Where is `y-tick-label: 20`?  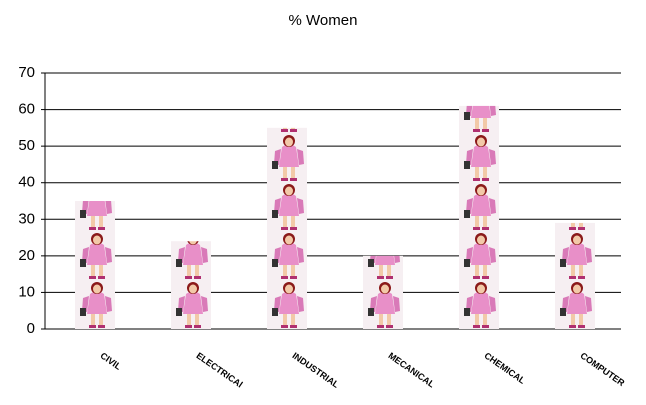
y-tick-label: 20 is located at coordinates (26, 255).